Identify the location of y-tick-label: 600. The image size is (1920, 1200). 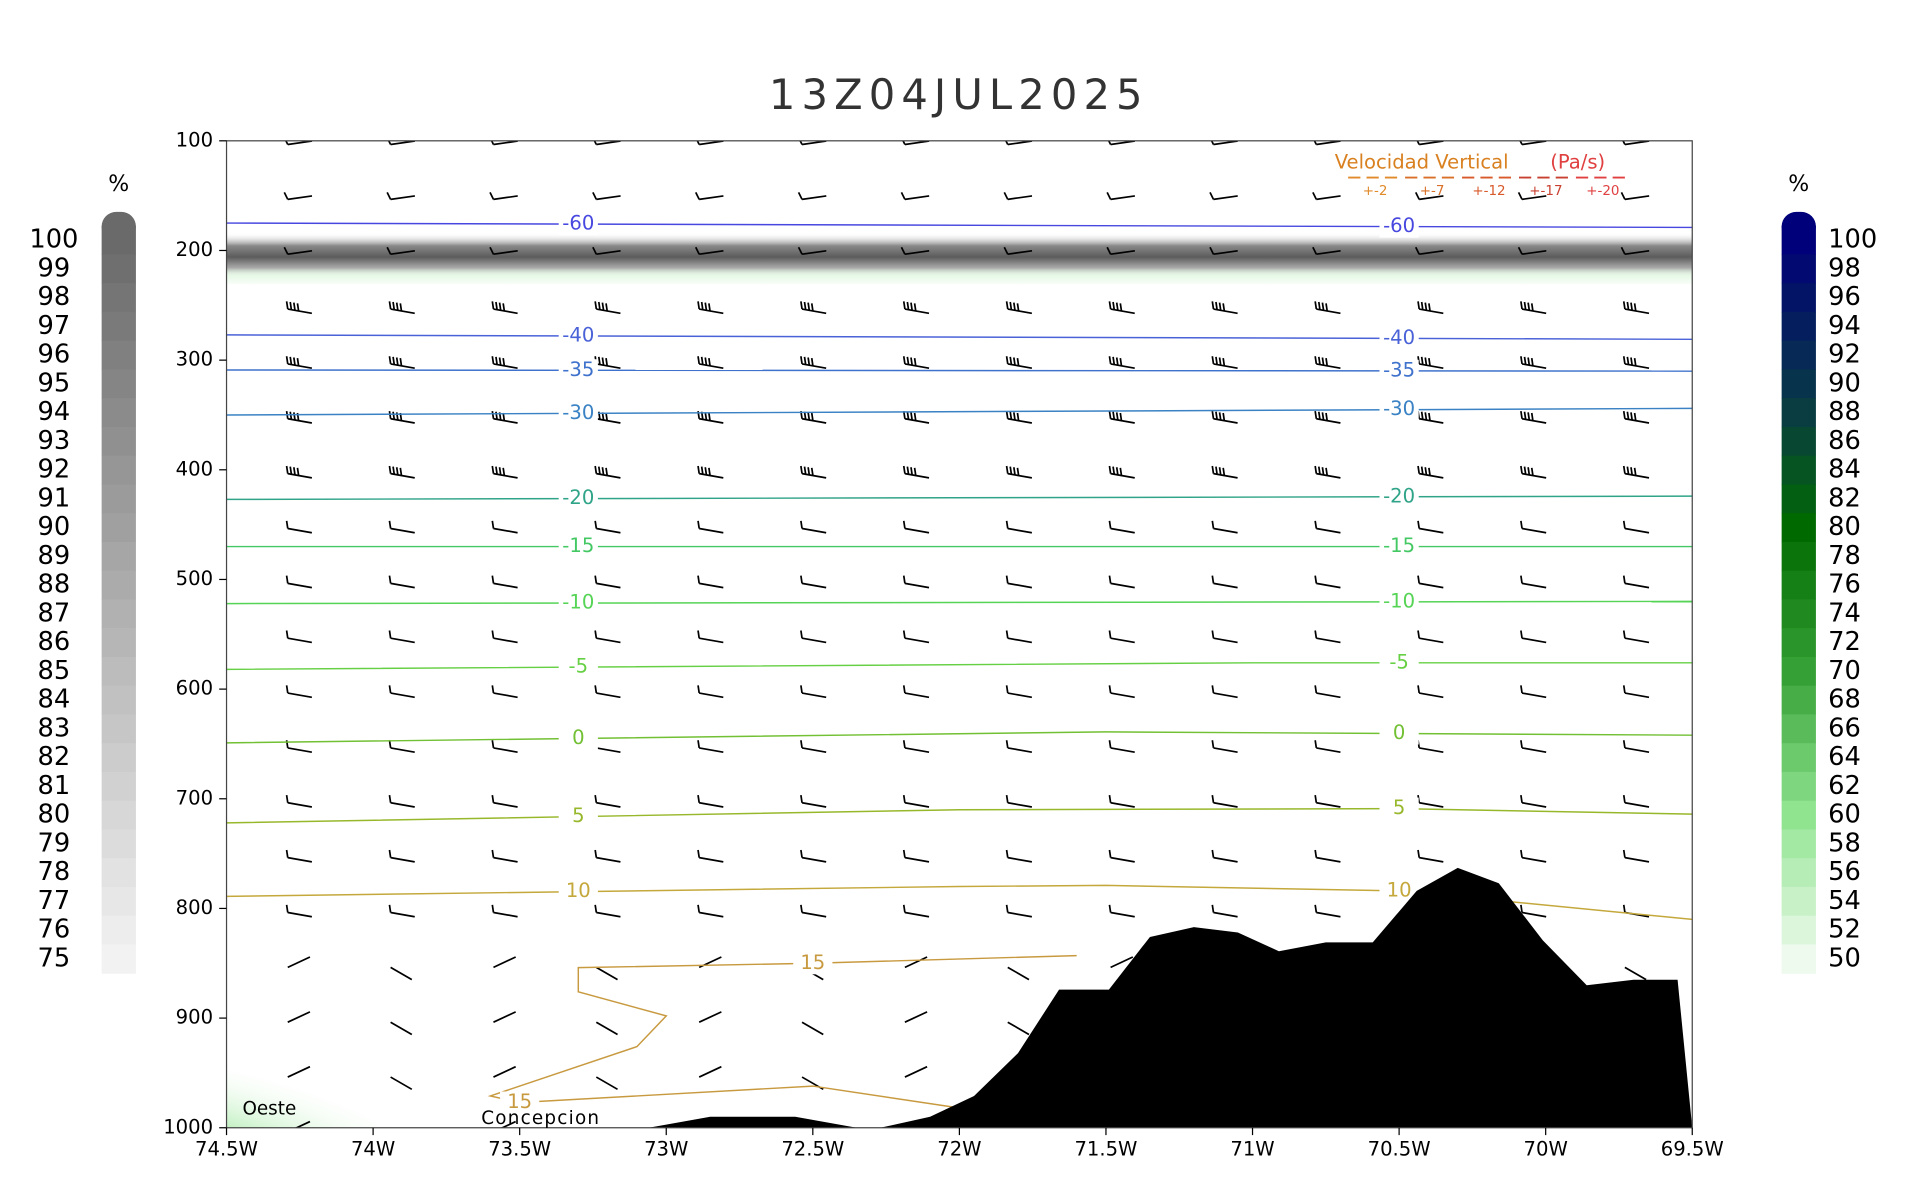
(194, 688).